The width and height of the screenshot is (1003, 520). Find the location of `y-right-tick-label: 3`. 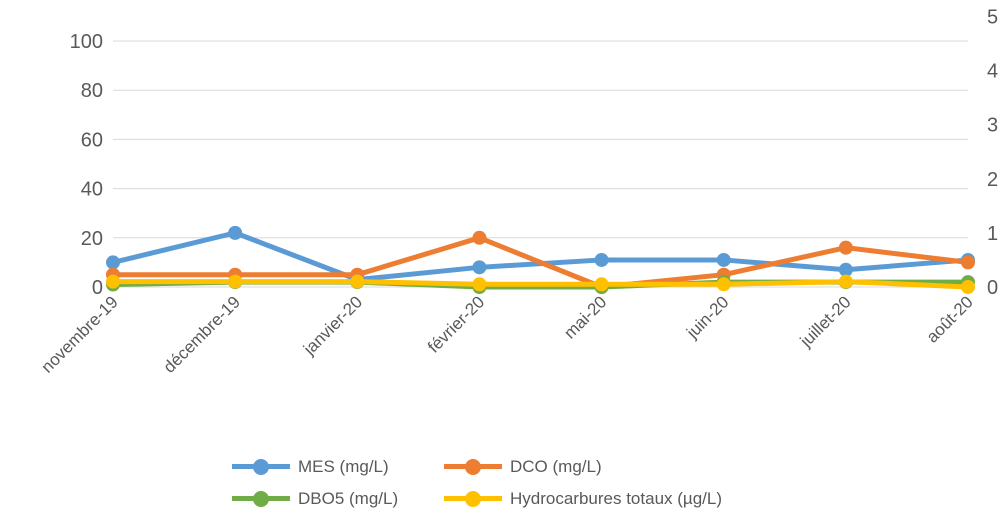

y-right-tick-label: 3 is located at coordinates (992, 126).